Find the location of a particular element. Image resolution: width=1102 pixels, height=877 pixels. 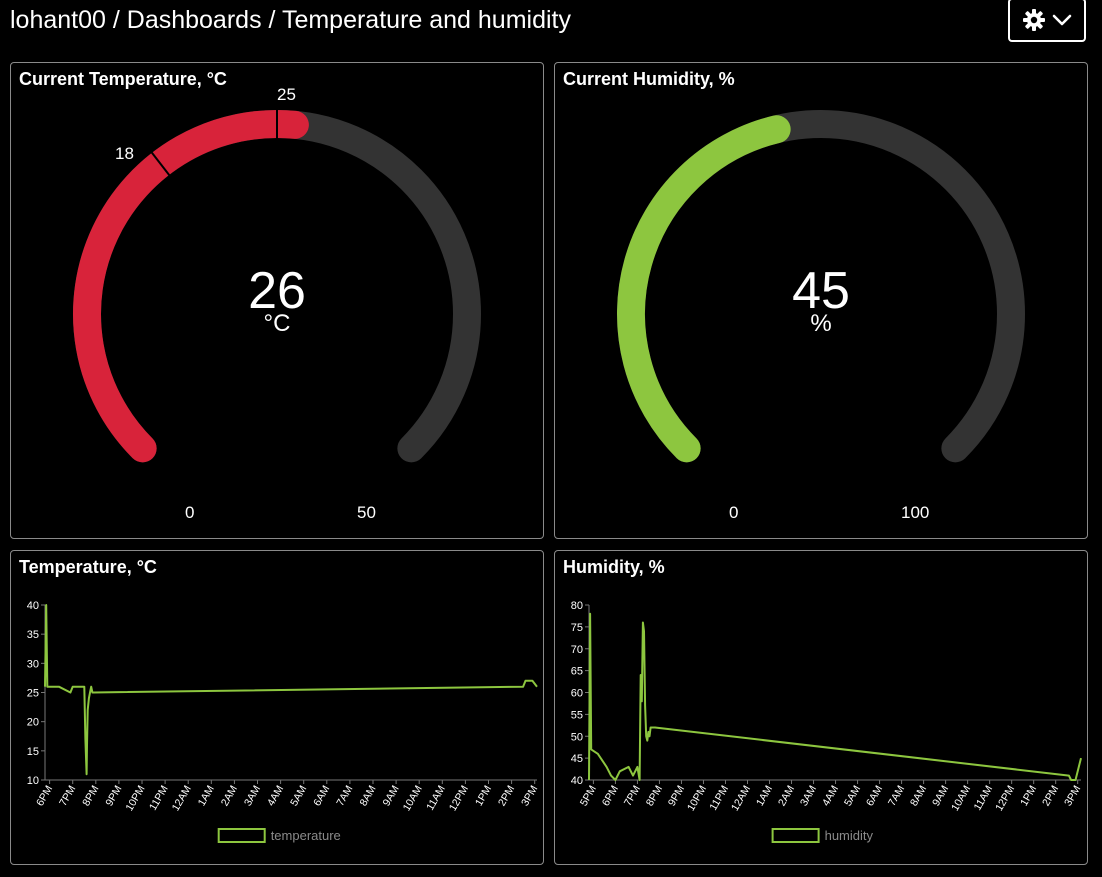

gauge-max-label: 100 is located at coordinates (915, 512).